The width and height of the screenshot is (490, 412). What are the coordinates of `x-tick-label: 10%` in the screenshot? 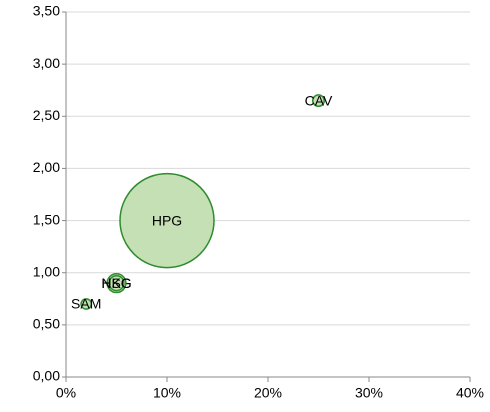 It's located at (167, 393).